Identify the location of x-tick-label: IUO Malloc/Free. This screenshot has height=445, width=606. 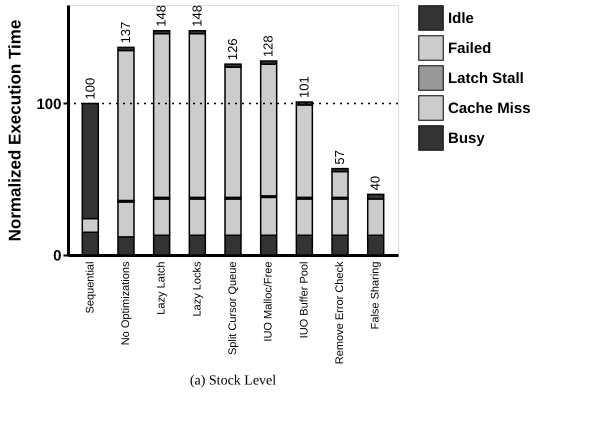
(268, 302).